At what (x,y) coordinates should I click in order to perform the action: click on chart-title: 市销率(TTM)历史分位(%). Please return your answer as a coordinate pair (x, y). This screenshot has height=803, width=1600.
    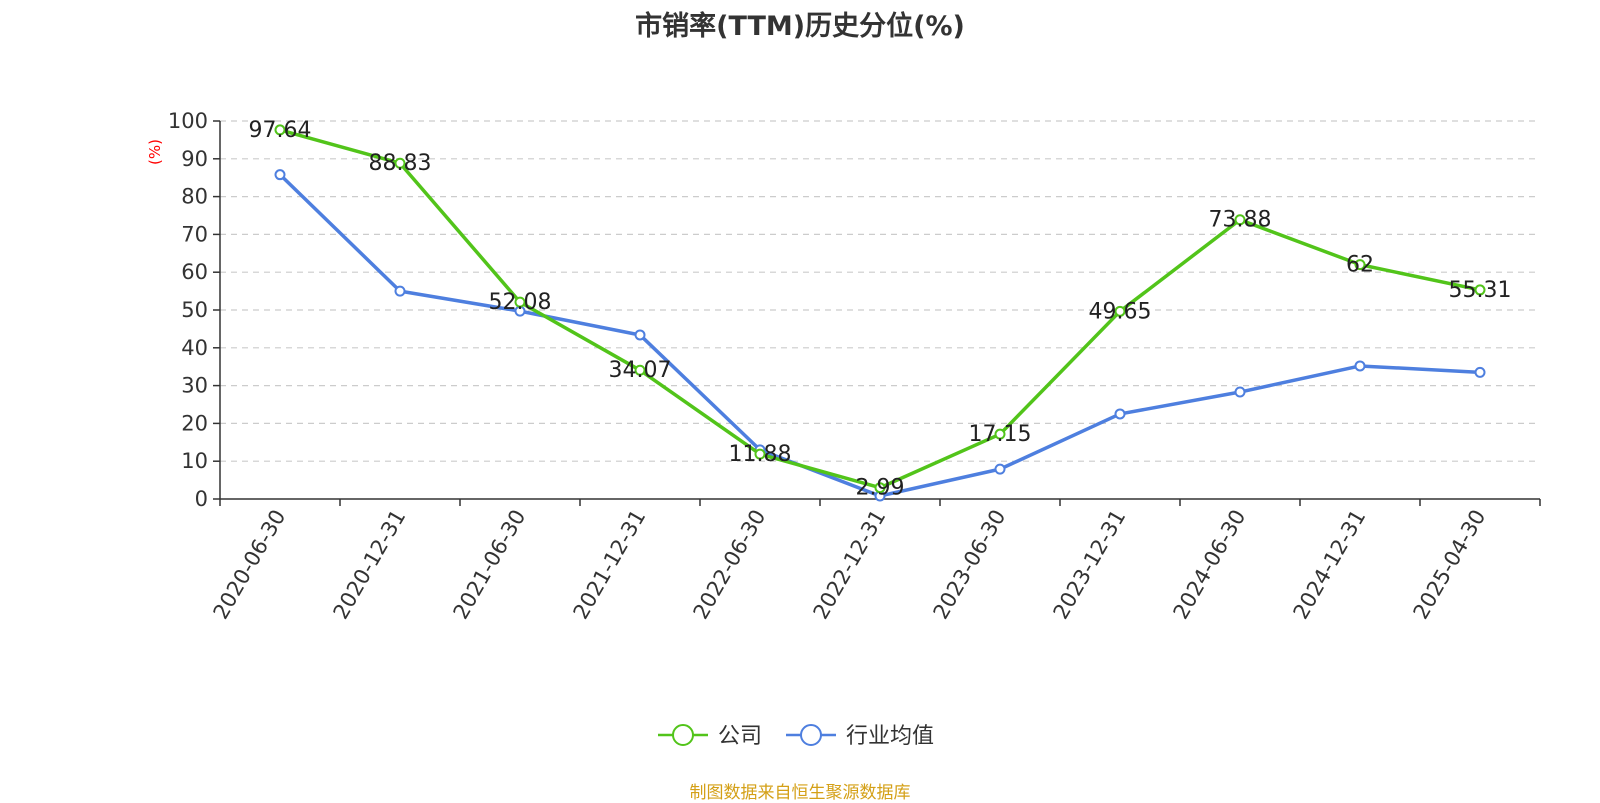
    Looking at the image, I should click on (800, 26).